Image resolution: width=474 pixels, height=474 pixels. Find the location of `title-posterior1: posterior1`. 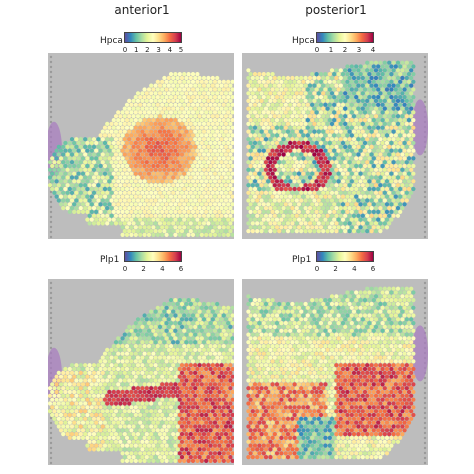

title-posterior1: posterior1 is located at coordinates (336, 10).